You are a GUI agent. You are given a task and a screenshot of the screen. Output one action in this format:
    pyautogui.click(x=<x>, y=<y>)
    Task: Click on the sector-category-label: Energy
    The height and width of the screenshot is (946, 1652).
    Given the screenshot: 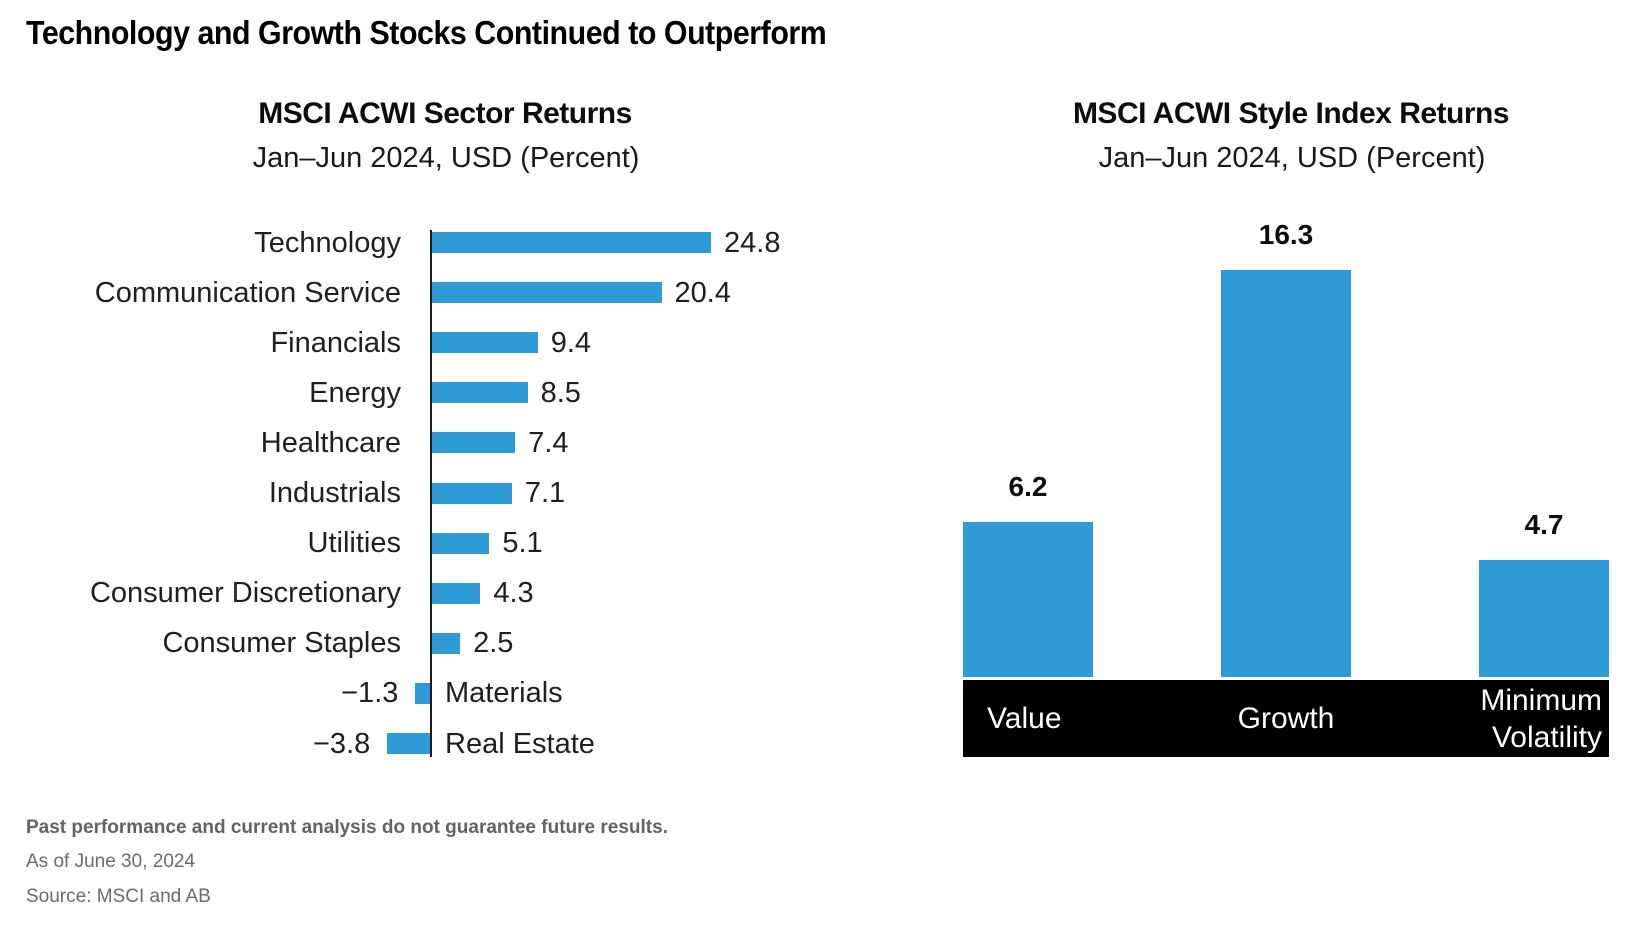 What is the action you would take?
    pyautogui.click(x=355, y=392)
    